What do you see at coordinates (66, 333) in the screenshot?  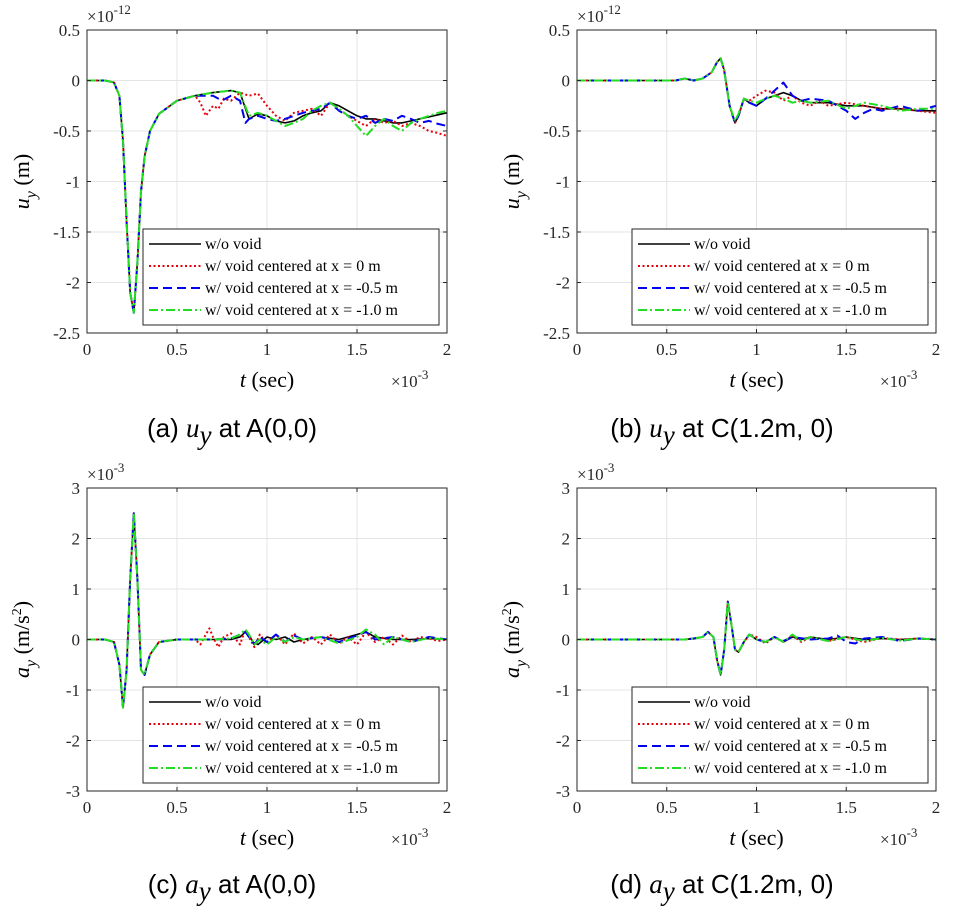 I see `y-tick-label: -2.5` at bounding box center [66, 333].